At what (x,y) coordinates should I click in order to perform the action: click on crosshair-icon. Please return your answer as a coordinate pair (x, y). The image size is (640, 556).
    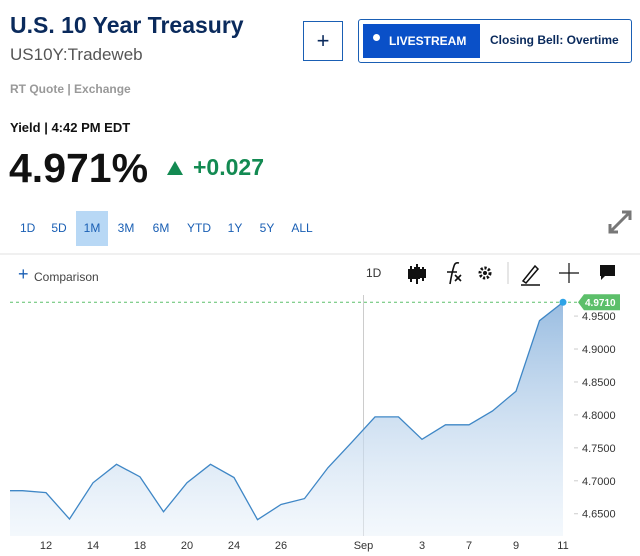
    Looking at the image, I should click on (569, 273).